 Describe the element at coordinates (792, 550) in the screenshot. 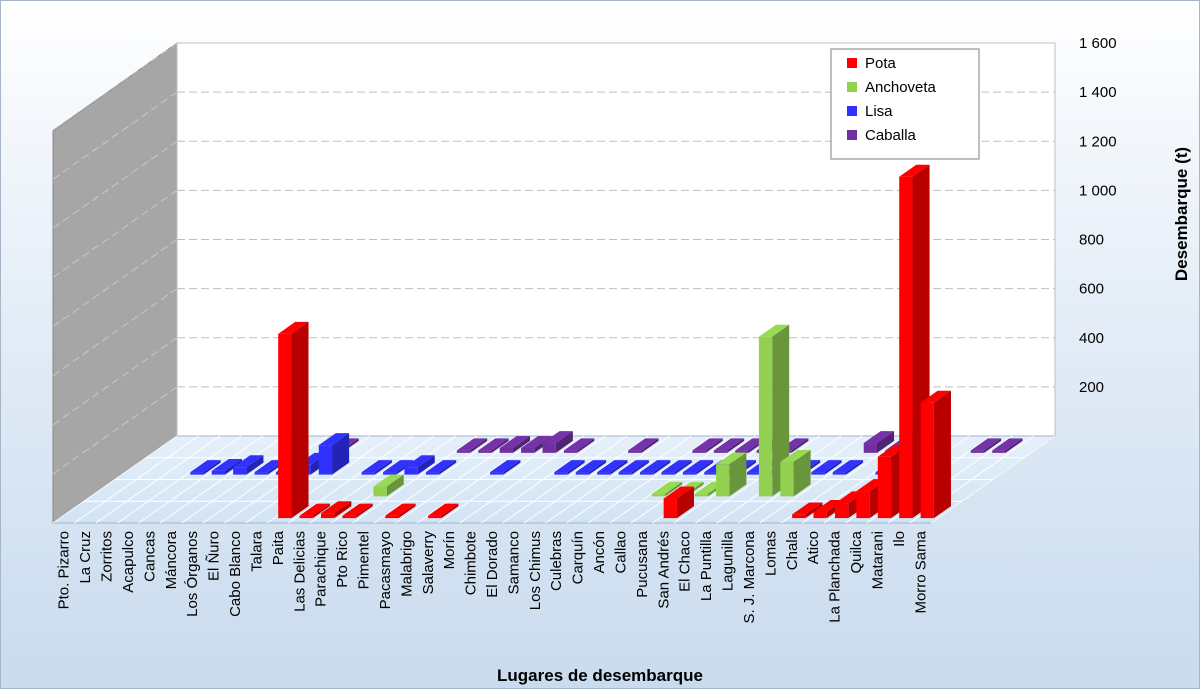

I see `category-label: Chala` at that location.